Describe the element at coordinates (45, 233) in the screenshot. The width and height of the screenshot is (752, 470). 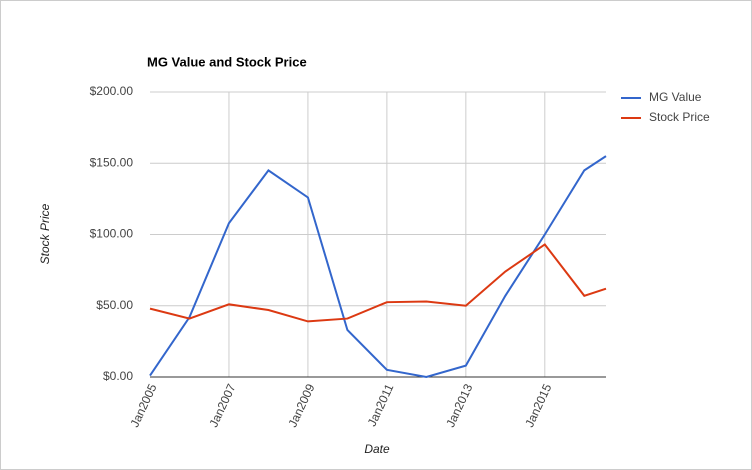
I see `y-axis-title: Stock Price` at that location.